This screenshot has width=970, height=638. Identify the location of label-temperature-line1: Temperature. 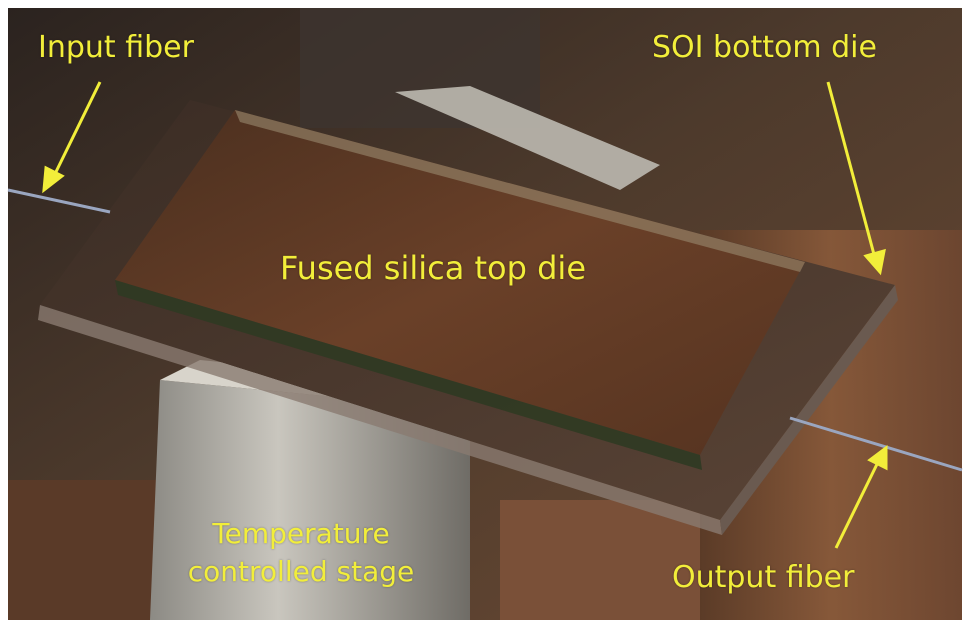
(301, 533).